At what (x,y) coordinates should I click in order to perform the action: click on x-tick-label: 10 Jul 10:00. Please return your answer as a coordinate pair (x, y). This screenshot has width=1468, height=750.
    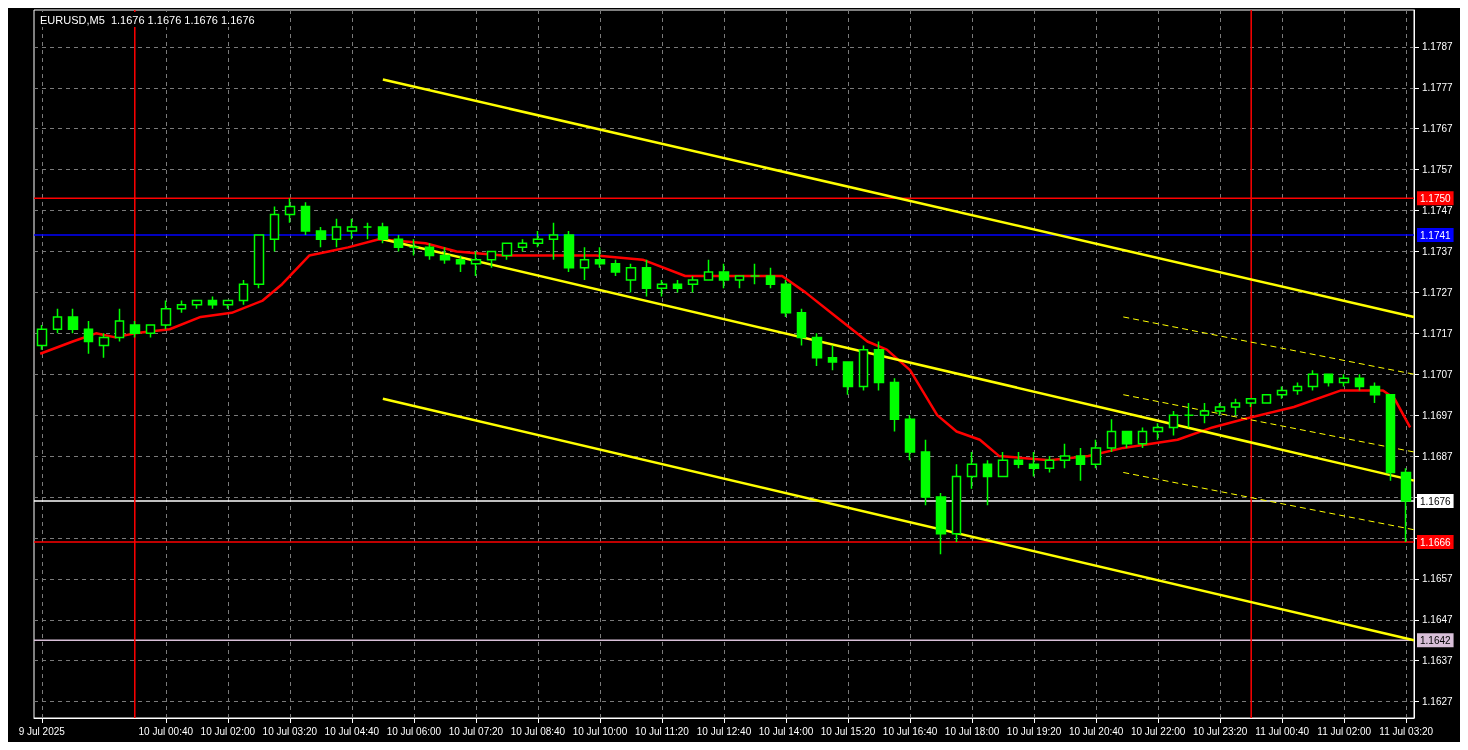
    Looking at the image, I should click on (600, 731).